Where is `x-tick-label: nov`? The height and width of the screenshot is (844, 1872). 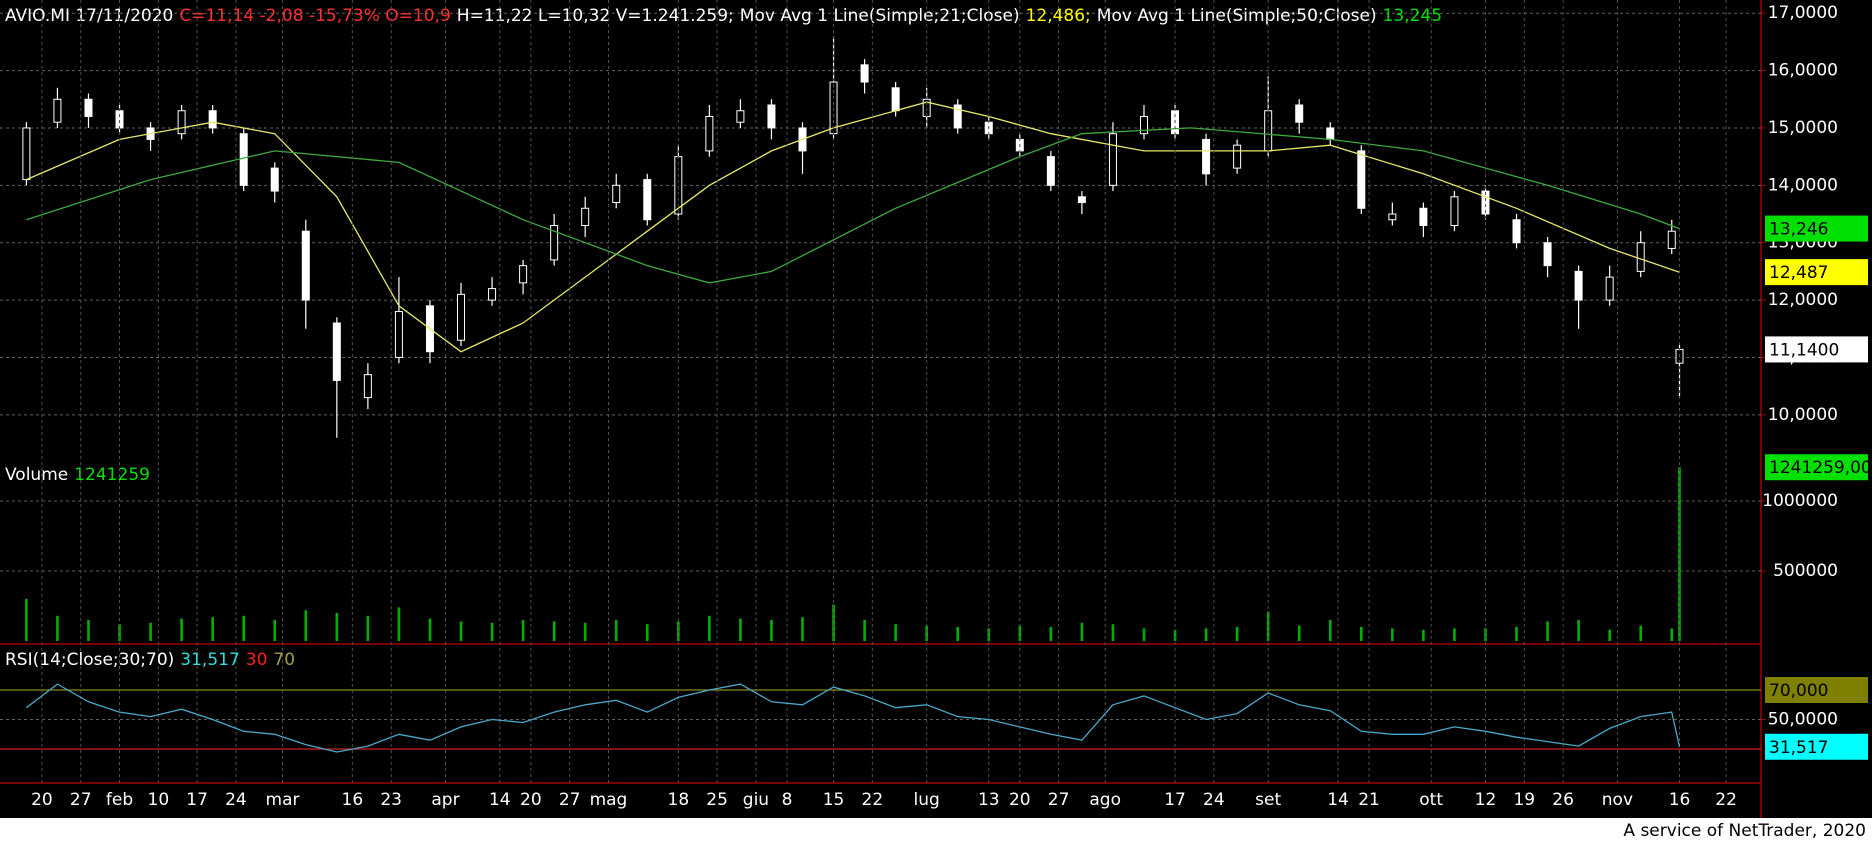
x-tick-label: nov is located at coordinates (1617, 800).